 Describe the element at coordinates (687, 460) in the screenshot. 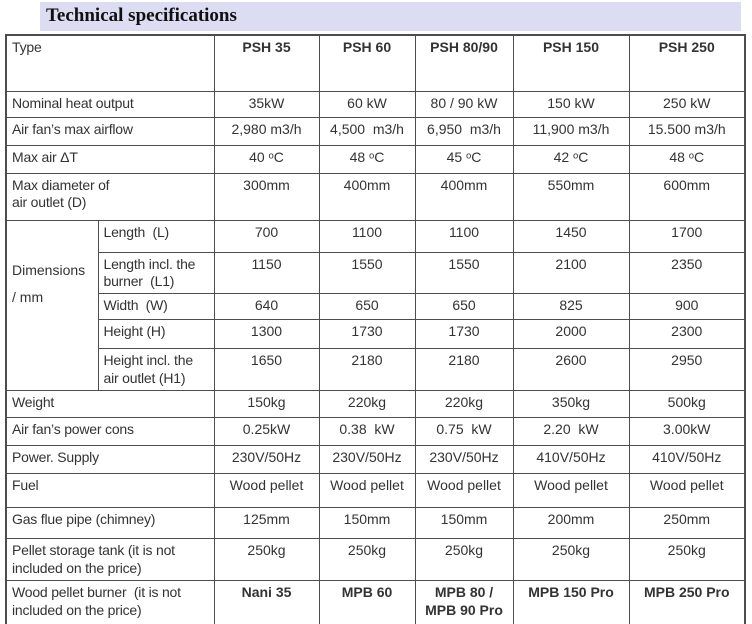

I see `cell-value: 410V/50Hz` at that location.